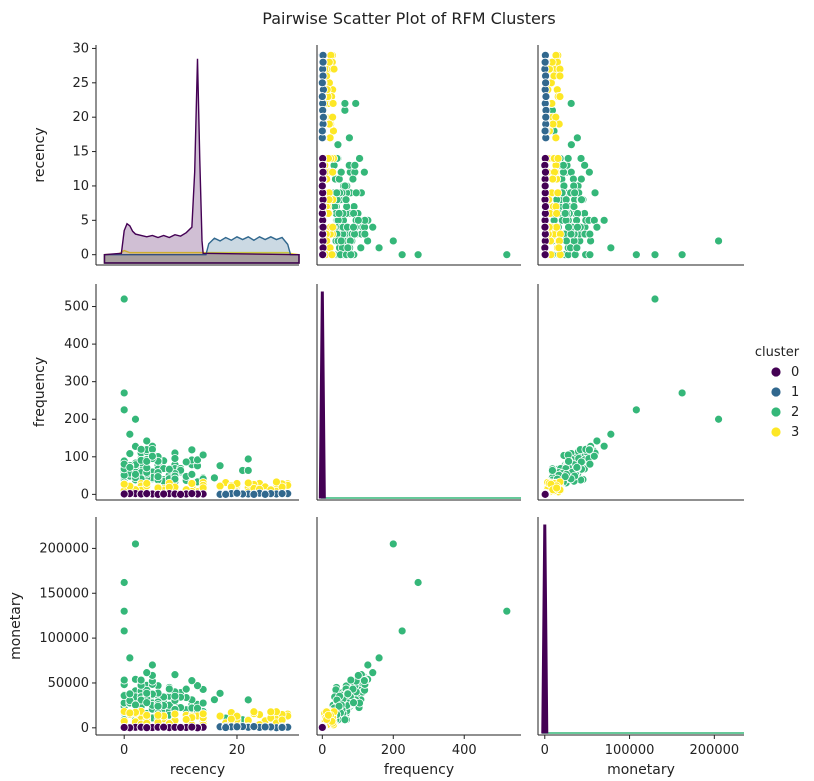  I want to click on y-tick-label: 150000, so click(64, 593).